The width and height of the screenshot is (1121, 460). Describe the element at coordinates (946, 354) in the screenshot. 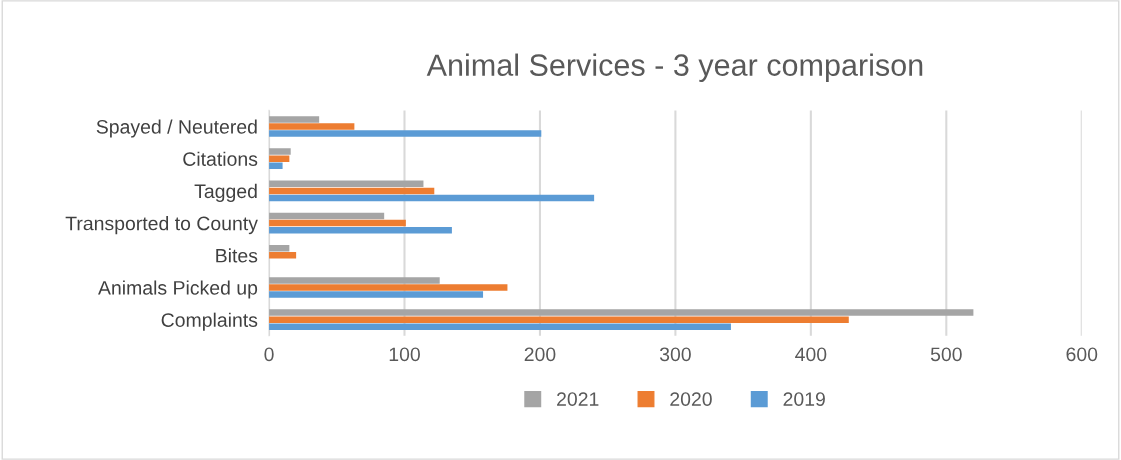

I see `x-tick-label: 500` at that location.